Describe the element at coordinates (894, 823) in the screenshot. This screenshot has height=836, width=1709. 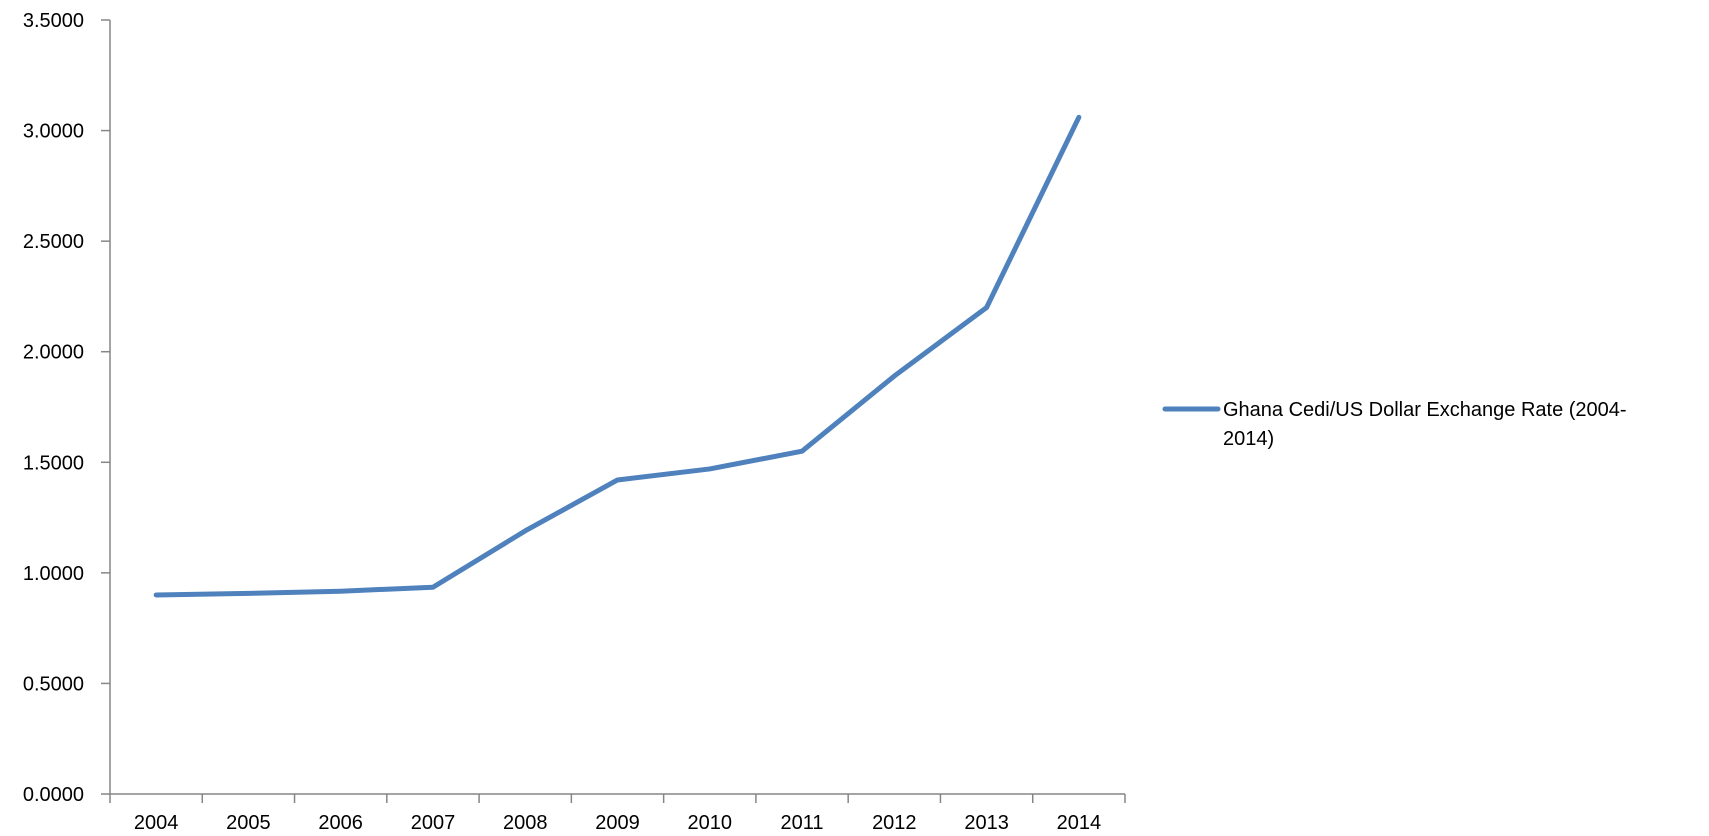
I see `x-tick-label: 2012` at that location.